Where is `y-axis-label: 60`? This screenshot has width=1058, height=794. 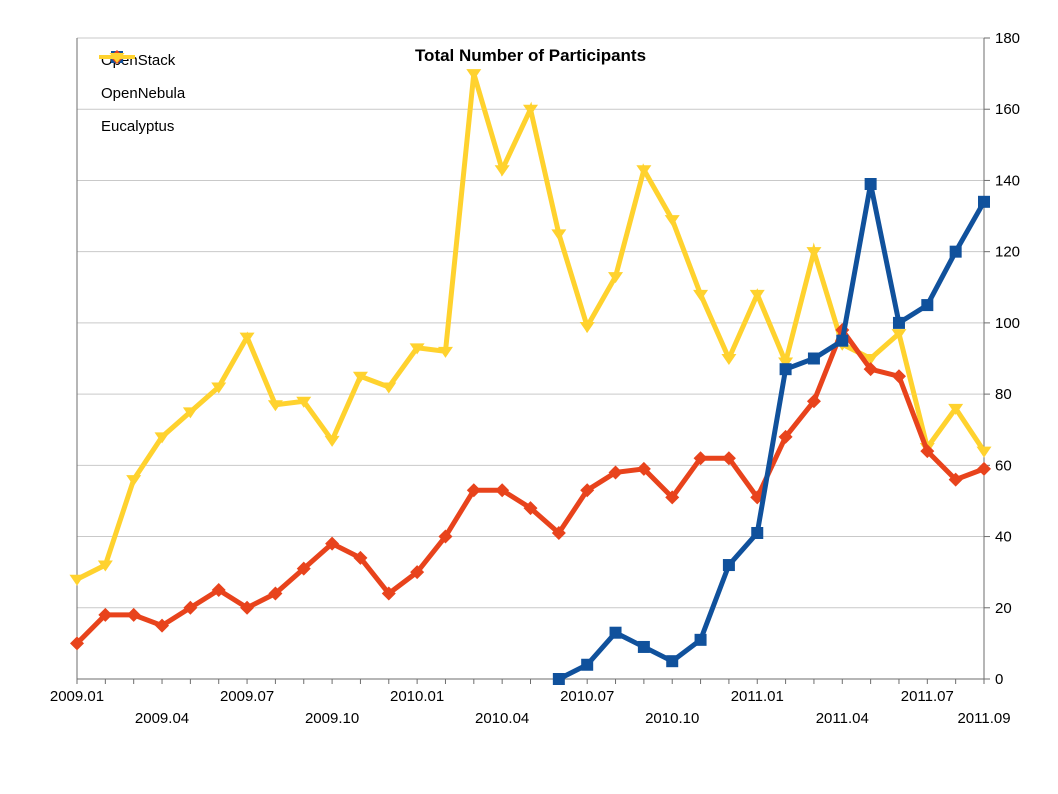
y-axis-label: 60 is located at coordinates (1003, 465).